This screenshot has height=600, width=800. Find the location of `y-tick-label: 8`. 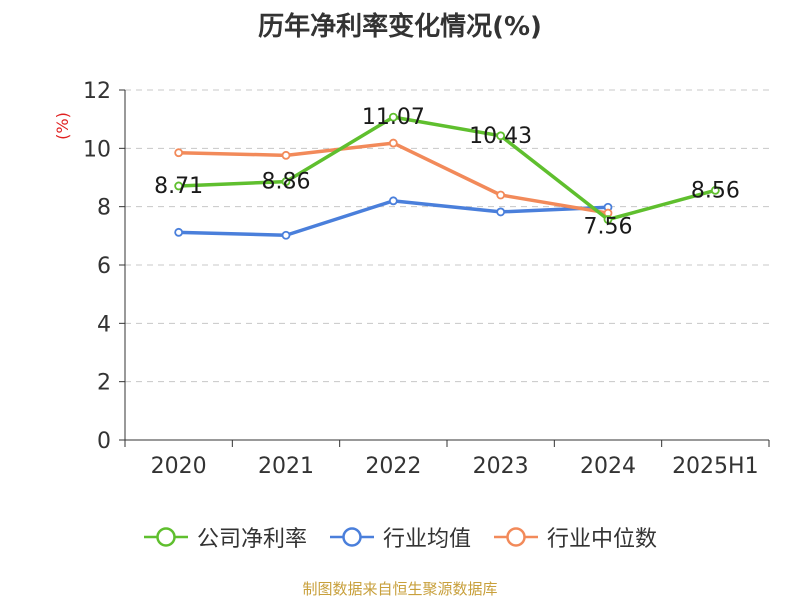

y-tick-label: 8 is located at coordinates (104, 208).